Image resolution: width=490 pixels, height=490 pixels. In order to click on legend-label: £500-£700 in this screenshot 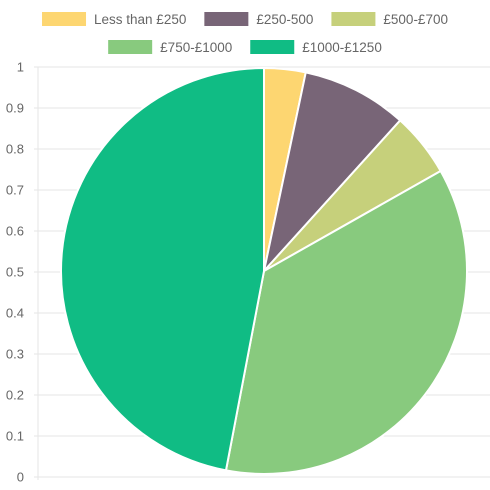, I will do `click(415, 19)`.